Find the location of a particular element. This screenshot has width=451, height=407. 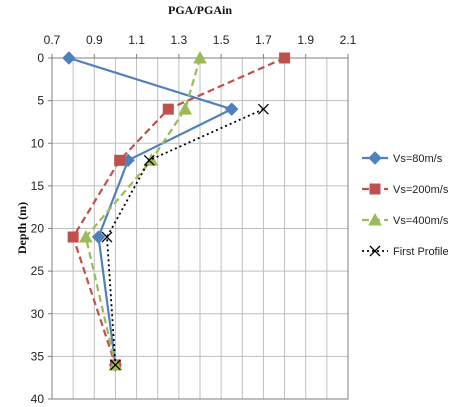

legend-item: First Profile is located at coordinates (405, 251).